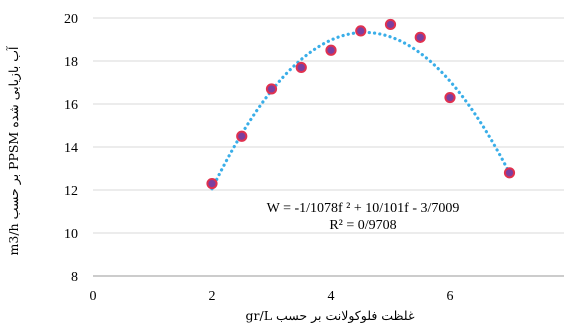 This screenshot has height=327, width=564. I want to click on x-tick-label: 6, so click(450, 296).